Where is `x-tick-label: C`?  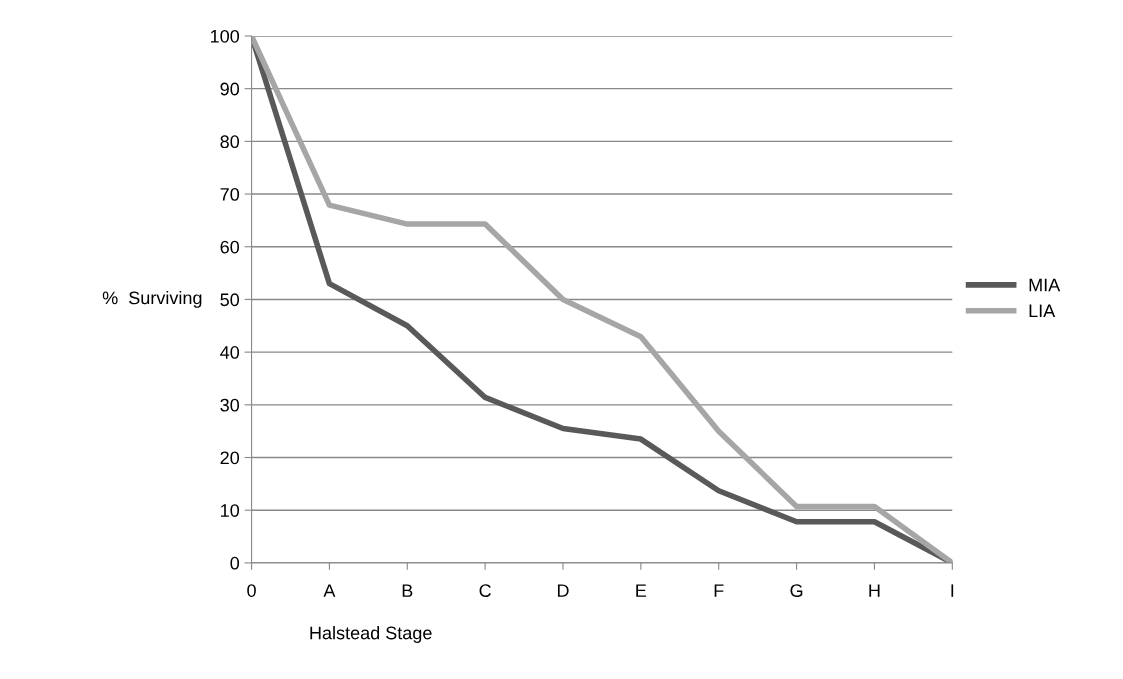 x-tick-label: C is located at coordinates (485, 590).